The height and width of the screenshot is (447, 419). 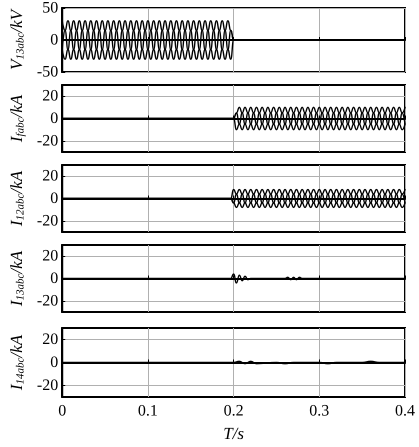 I want to click on y-axis-title: Ifabc/kA, so click(x=16, y=119).